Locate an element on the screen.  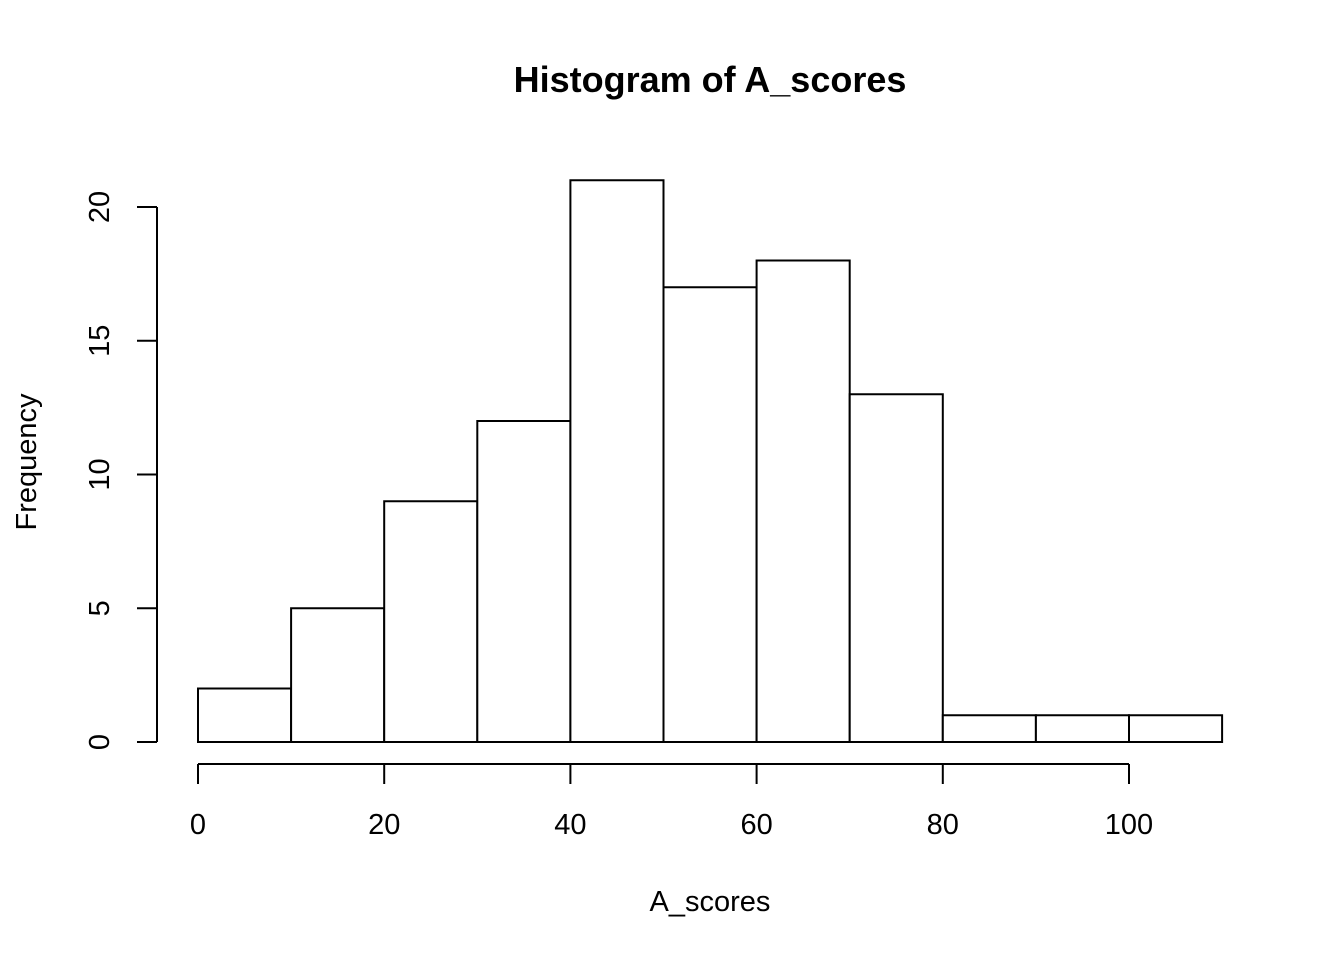
y-axis-label: Frequency is located at coordinates (27, 462).